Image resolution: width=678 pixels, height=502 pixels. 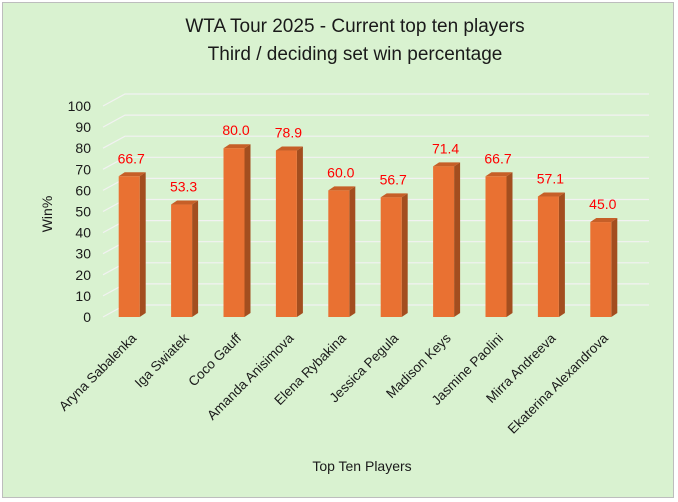 I want to click on y-tick-label: 40, so click(x=83, y=233).